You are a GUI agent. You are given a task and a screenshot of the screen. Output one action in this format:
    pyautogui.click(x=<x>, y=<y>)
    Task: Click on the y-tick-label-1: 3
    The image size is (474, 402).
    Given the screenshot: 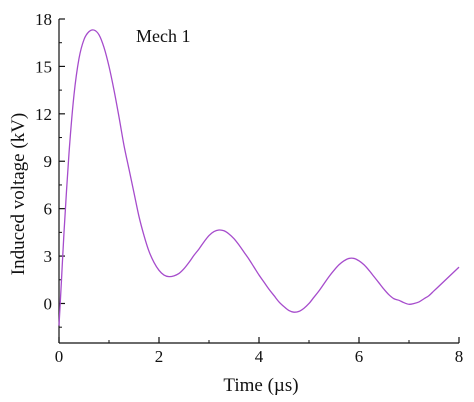 What is the action you would take?
    pyautogui.click(x=48, y=256)
    